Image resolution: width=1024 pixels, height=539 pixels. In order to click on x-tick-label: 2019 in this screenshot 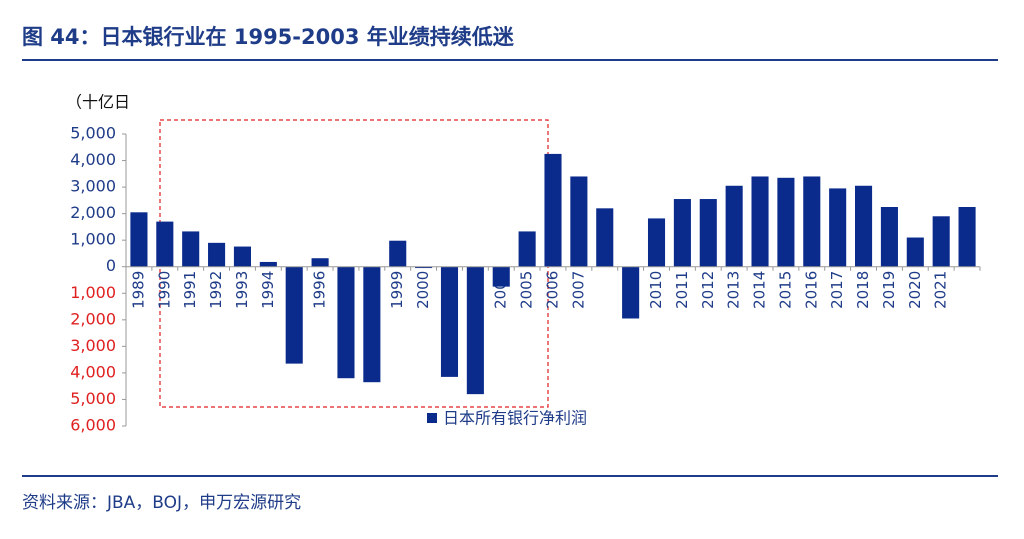, I will do `click(889, 290)`.